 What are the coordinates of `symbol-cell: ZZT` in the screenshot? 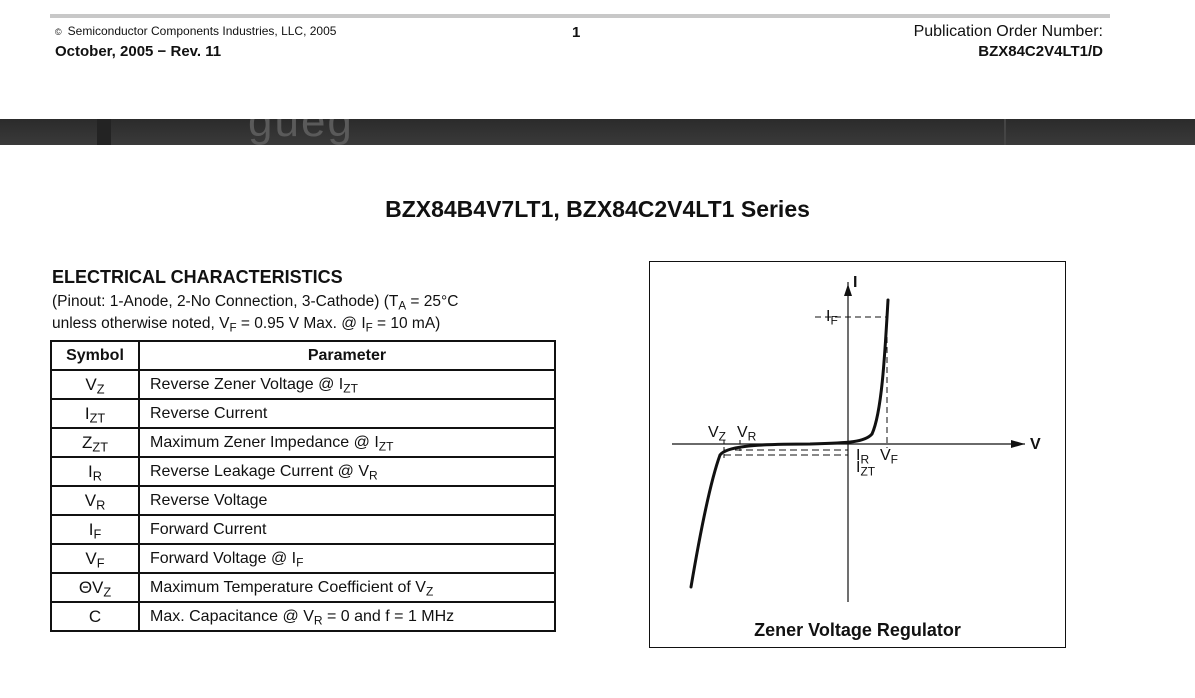 It's located at (95, 442).